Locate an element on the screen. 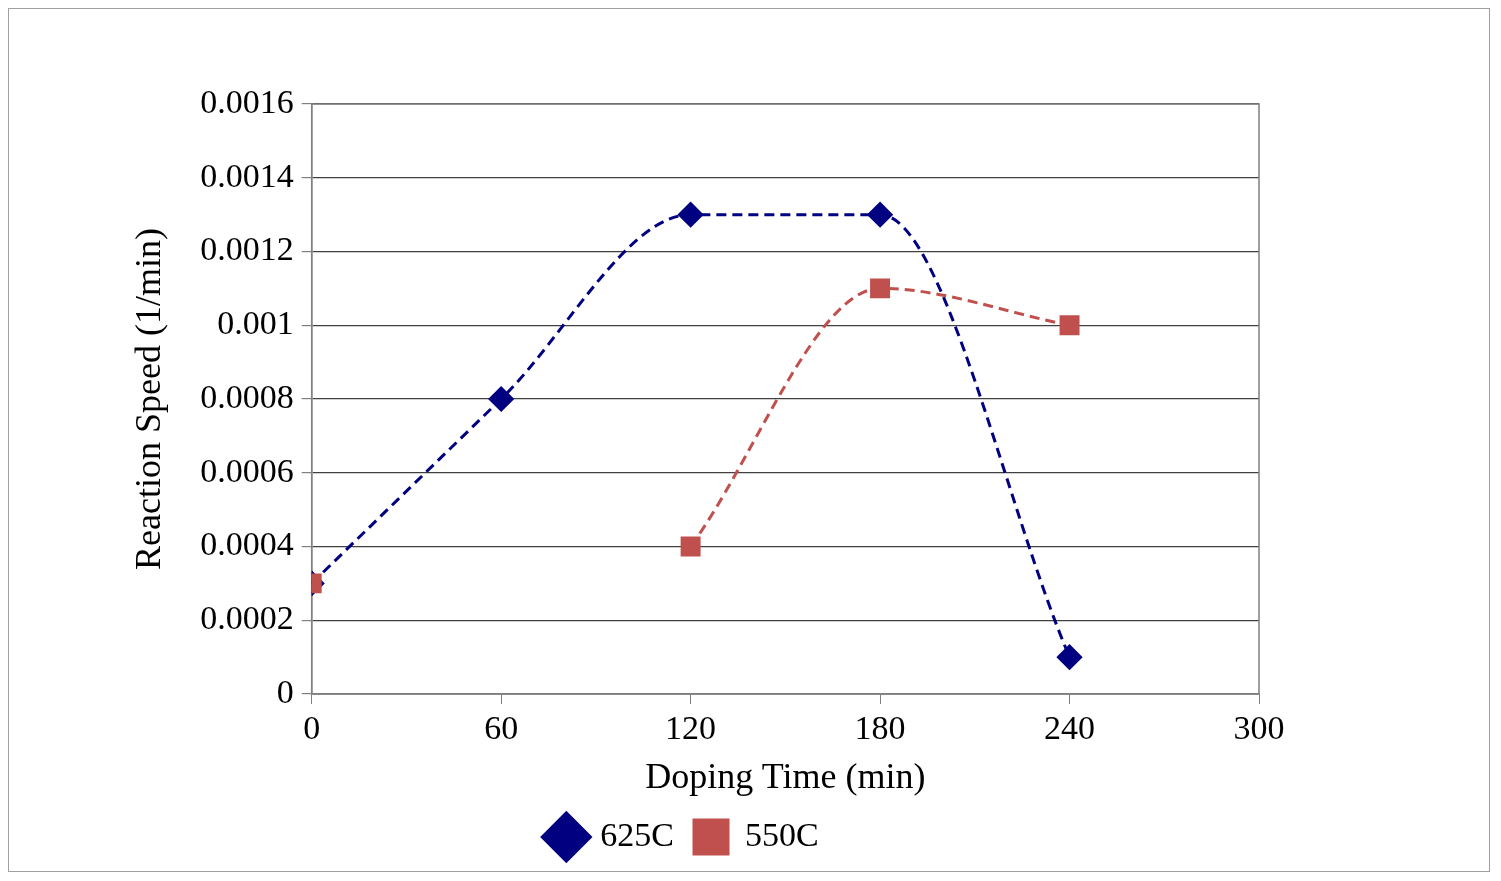 The height and width of the screenshot is (881, 1501). x-tick-label: 0 is located at coordinates (312, 728).